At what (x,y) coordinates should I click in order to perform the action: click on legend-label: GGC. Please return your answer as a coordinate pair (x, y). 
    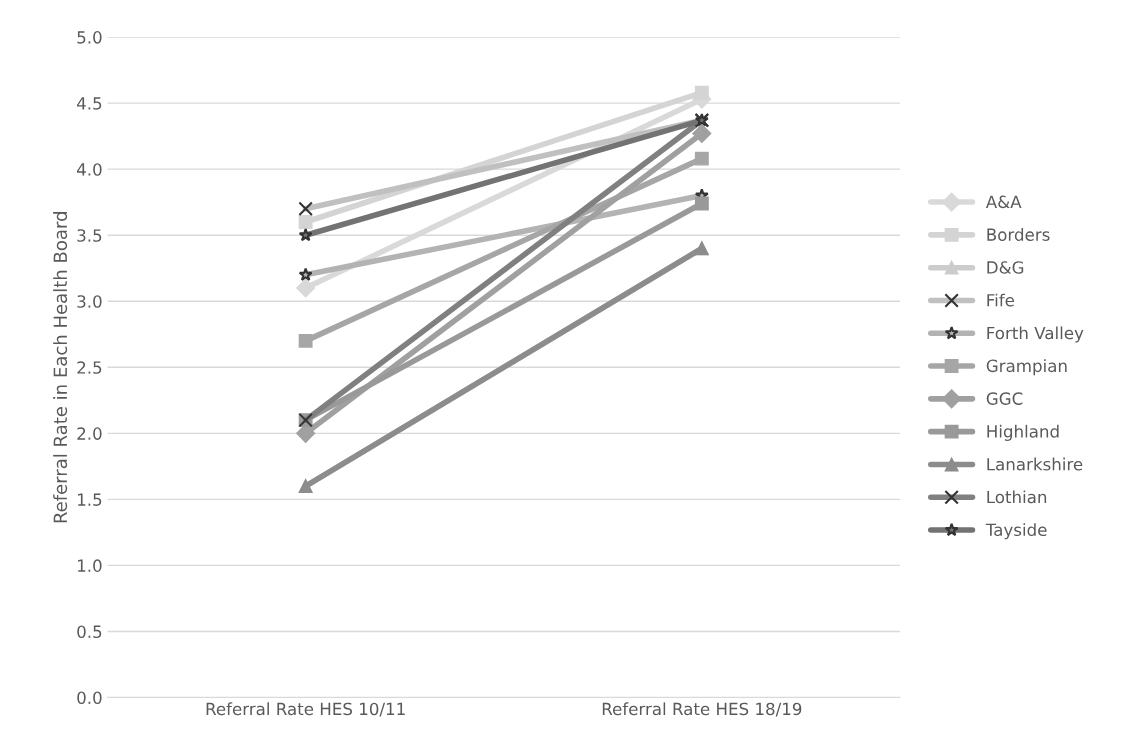
    Looking at the image, I should click on (1004, 398).